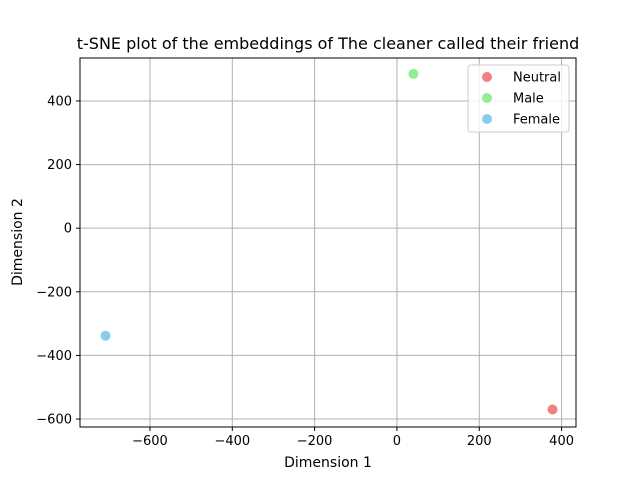 This screenshot has width=640, height=480. Describe the element at coordinates (487, 119) in the screenshot. I see `legend-marker-female` at that location.